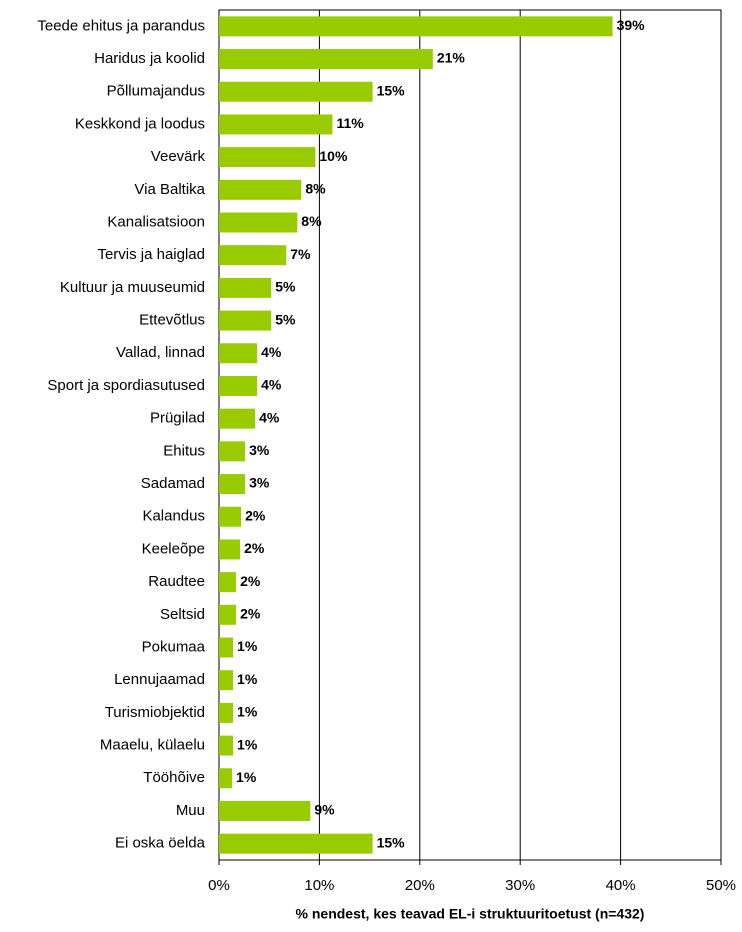 This screenshot has height=932, width=742. Describe the element at coordinates (420, 885) in the screenshot. I see `x-tick-label: 20%` at that location.